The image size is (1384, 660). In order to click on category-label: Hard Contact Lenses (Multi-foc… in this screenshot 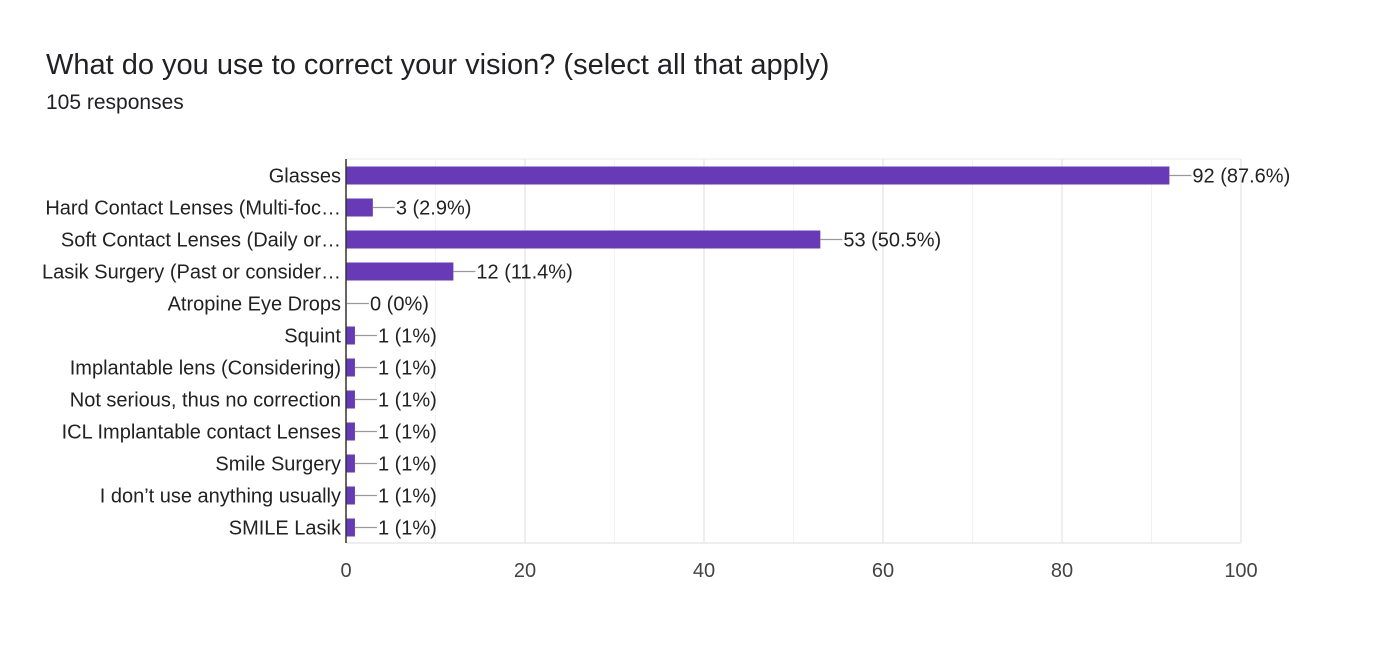, I will do `click(193, 209)`.